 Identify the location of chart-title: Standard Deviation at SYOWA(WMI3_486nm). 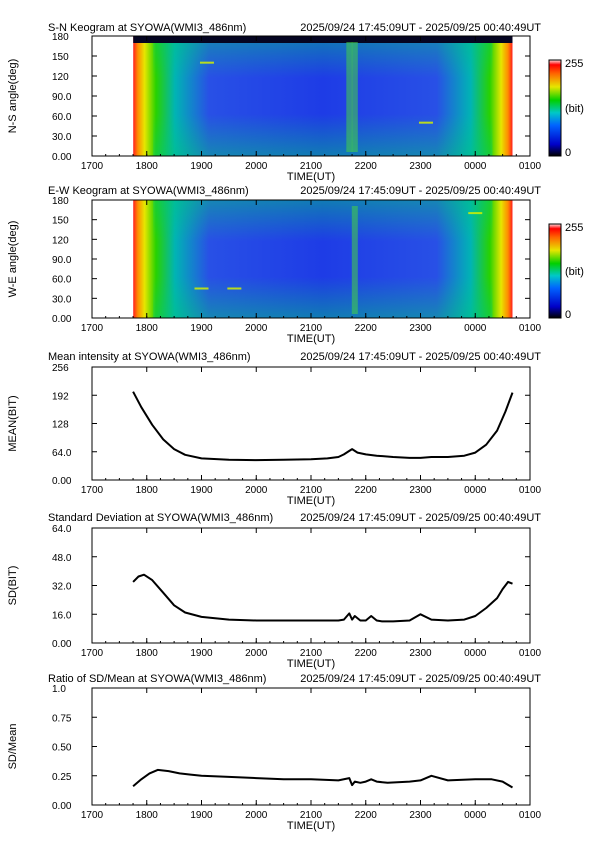
(160, 518).